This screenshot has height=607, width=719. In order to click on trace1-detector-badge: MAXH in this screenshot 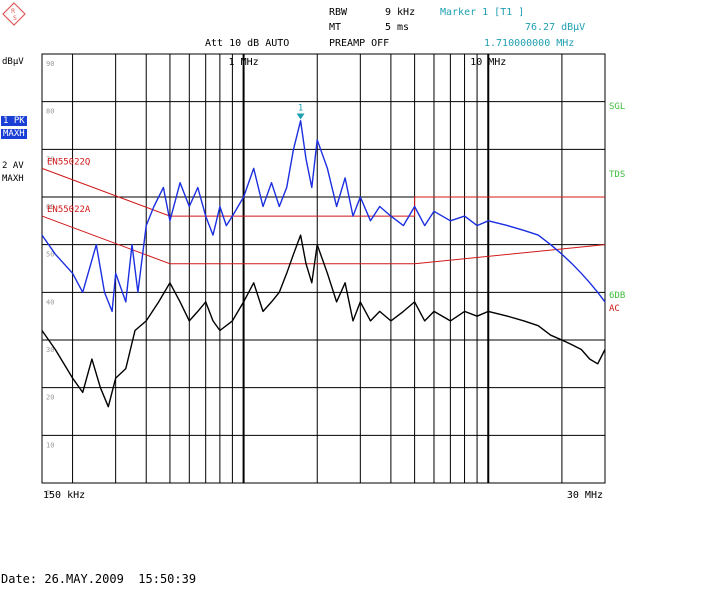, I will do `click(14, 134)`.